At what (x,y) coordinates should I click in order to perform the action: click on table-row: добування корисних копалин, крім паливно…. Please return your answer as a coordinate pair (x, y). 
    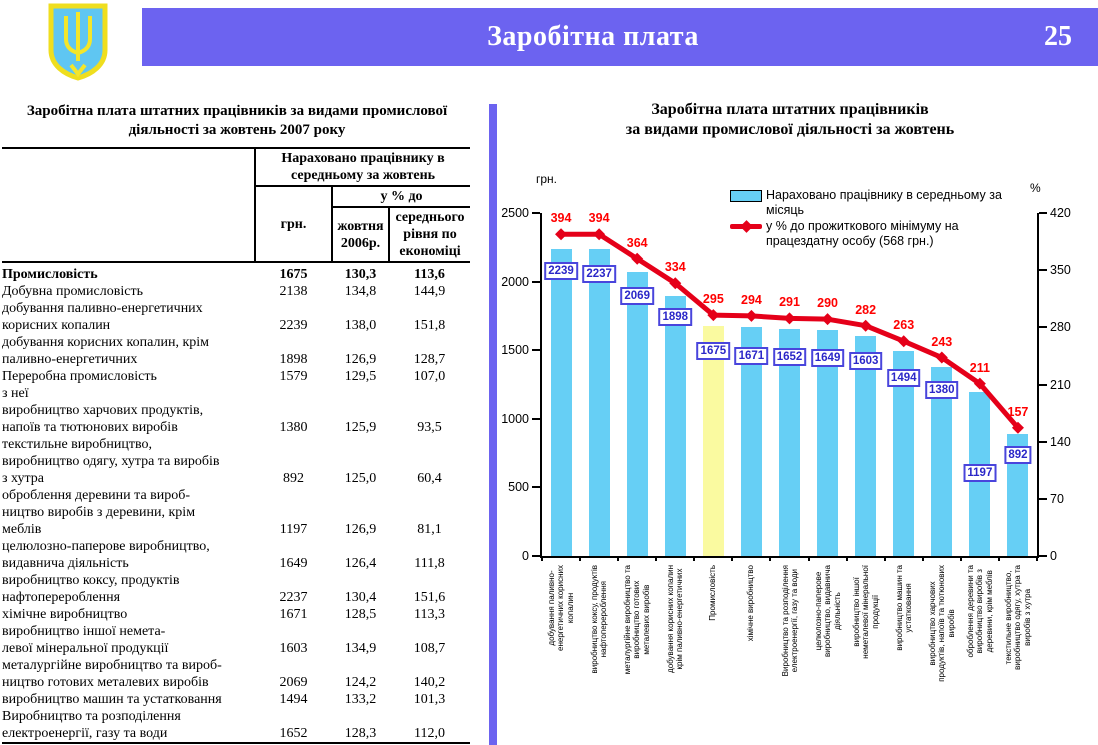
    Looking at the image, I should click on (224, 351).